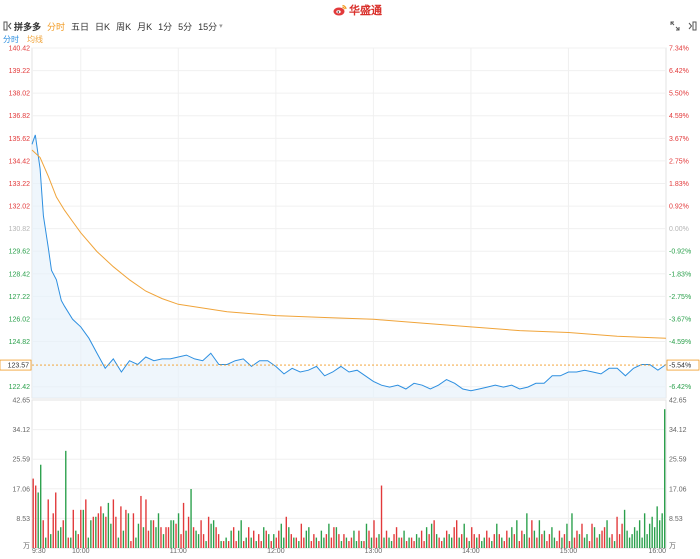 The width and height of the screenshot is (700, 559). Describe the element at coordinates (679, 161) in the screenshot. I see `percent-tick-label: 2.75%` at that location.